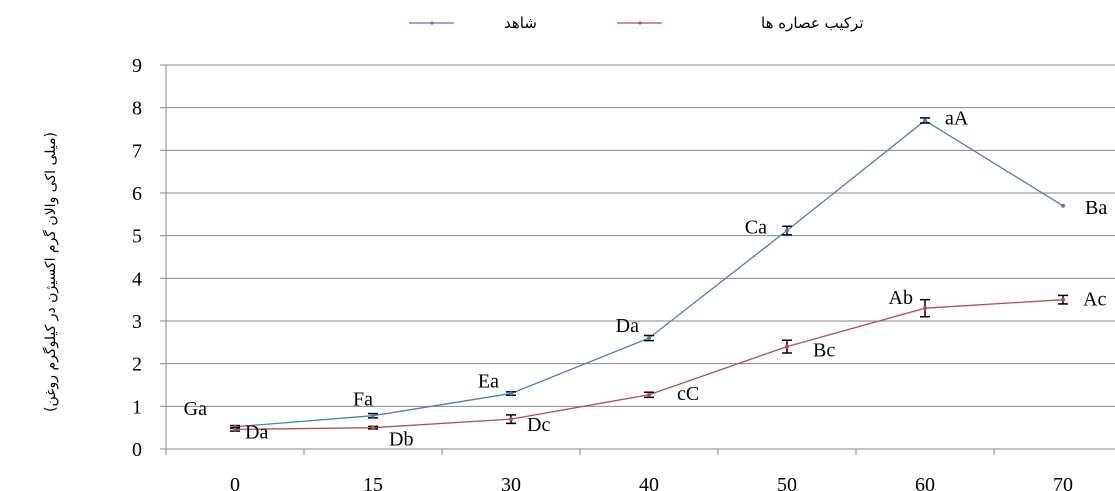  What do you see at coordinates (137, 237) in the screenshot?
I see `y-tick-label-5: 5` at bounding box center [137, 237].